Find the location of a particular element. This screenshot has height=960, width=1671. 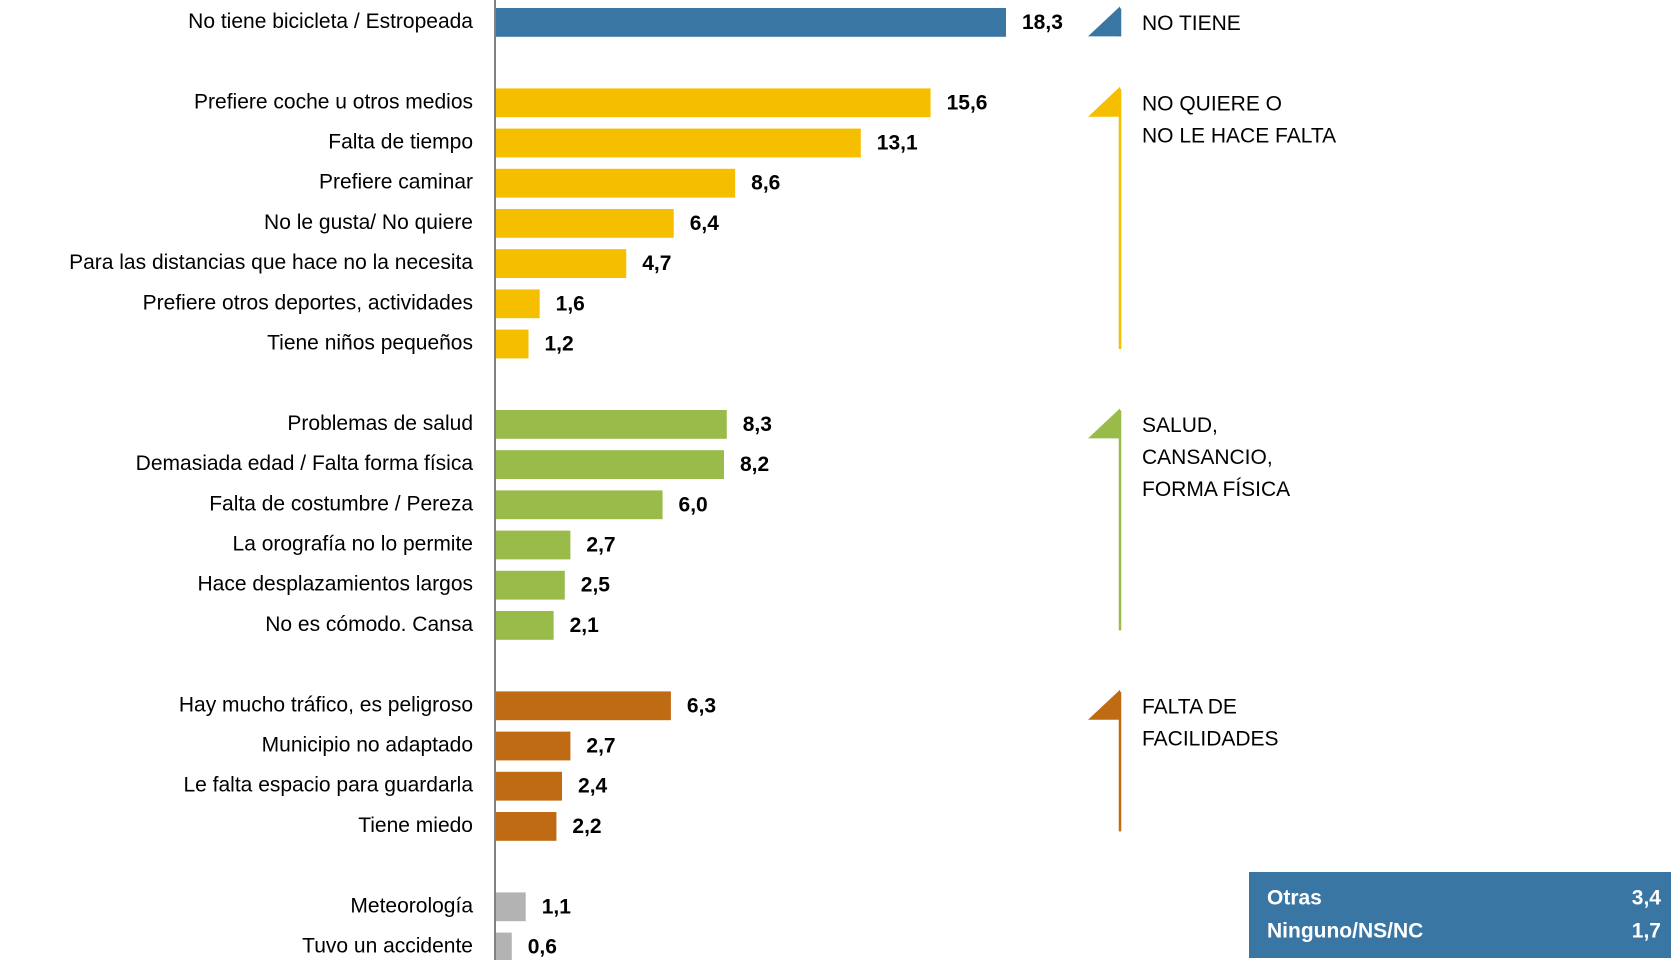

category-label: Tiene miedo is located at coordinates (415, 825).